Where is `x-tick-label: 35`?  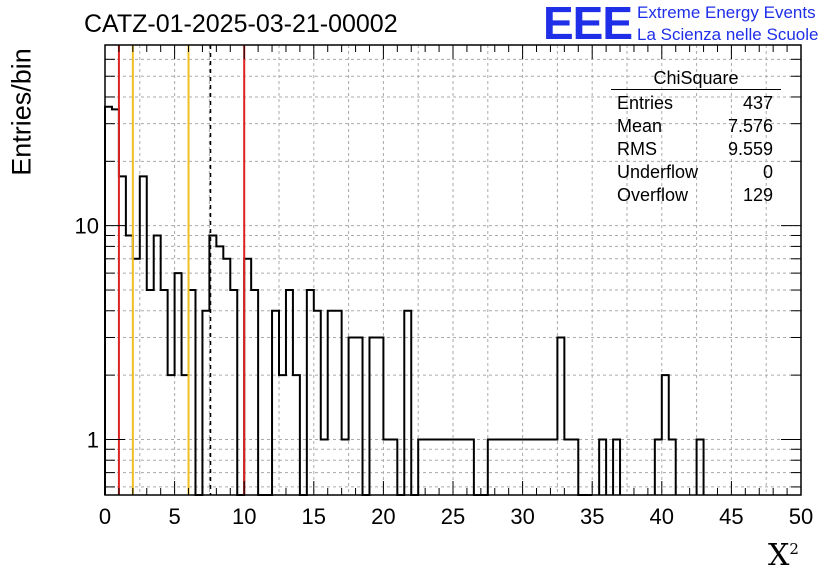
x-tick-label: 35 is located at coordinates (592, 516).